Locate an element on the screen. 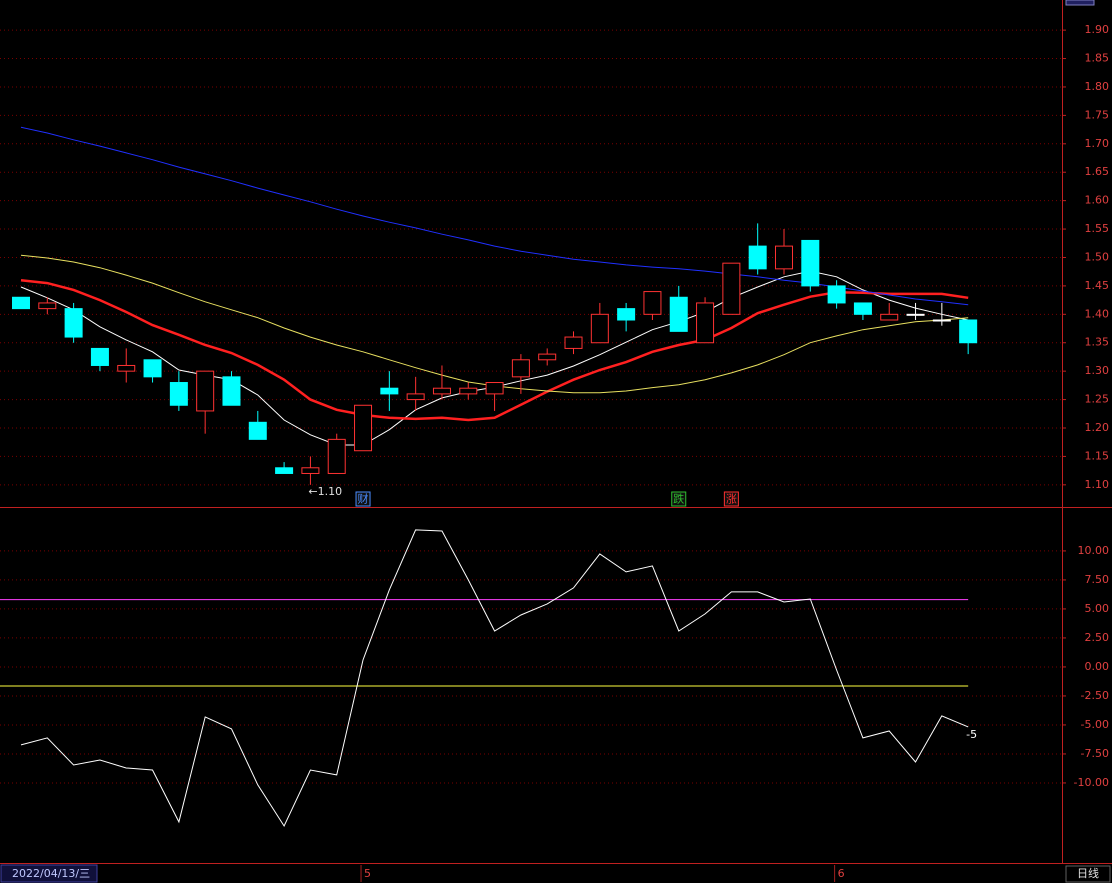 The height and width of the screenshot is (883, 1112). x-tick-label: 5 is located at coordinates (367, 873).